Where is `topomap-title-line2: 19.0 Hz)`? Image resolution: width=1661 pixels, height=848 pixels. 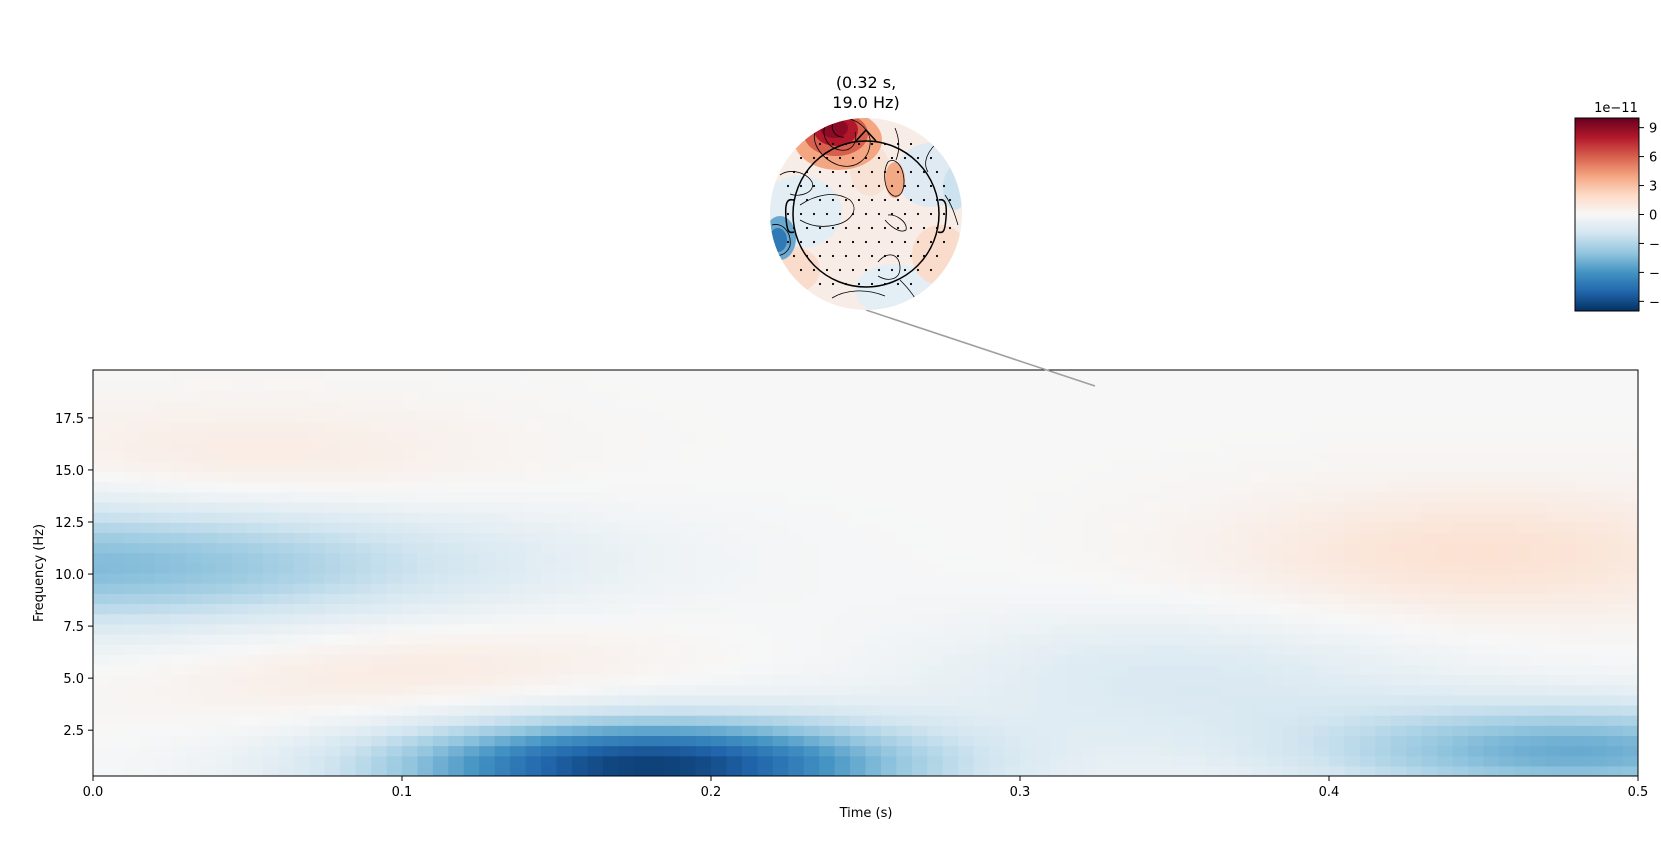
topomap-title-line2: 19.0 Hz) is located at coordinates (865, 102).